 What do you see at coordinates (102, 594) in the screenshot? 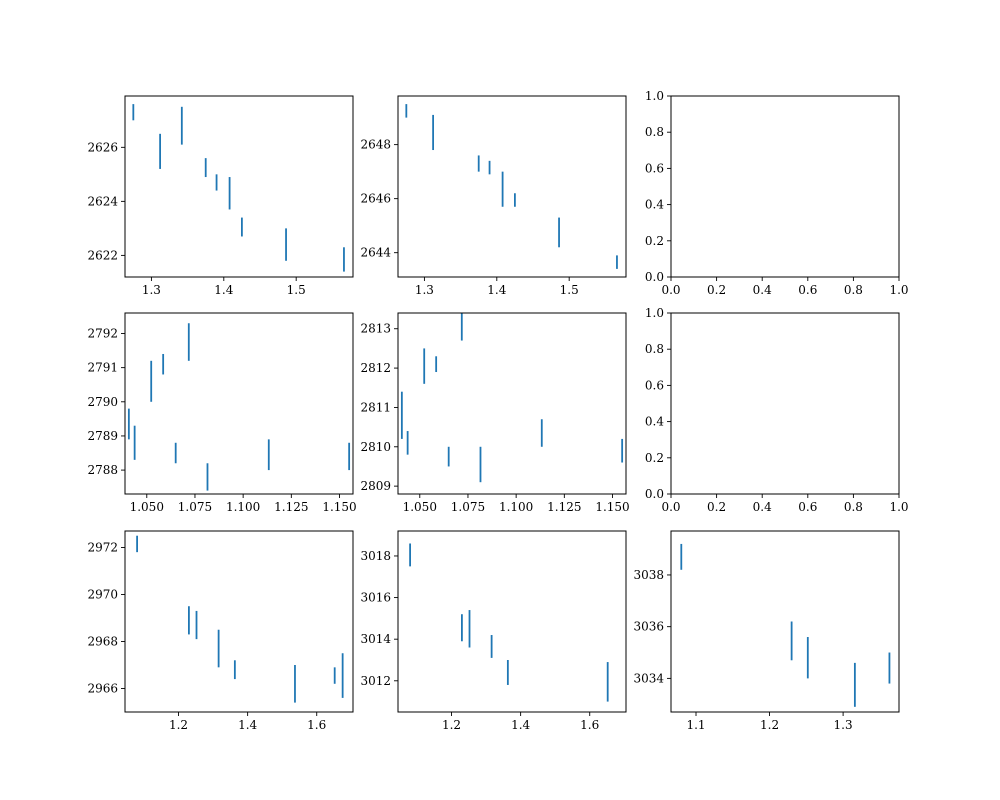
I see `y-tick-label: 2970` at bounding box center [102, 594].